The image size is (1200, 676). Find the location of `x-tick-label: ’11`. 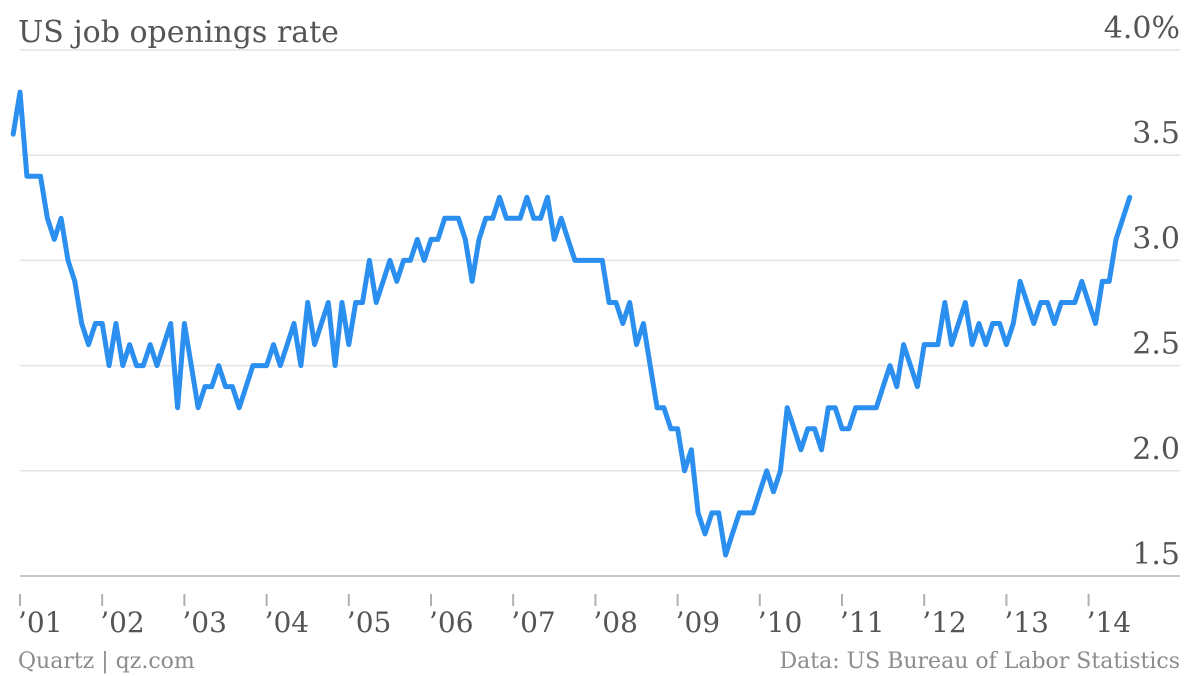

x-tick-label: ’11 is located at coordinates (862, 622).